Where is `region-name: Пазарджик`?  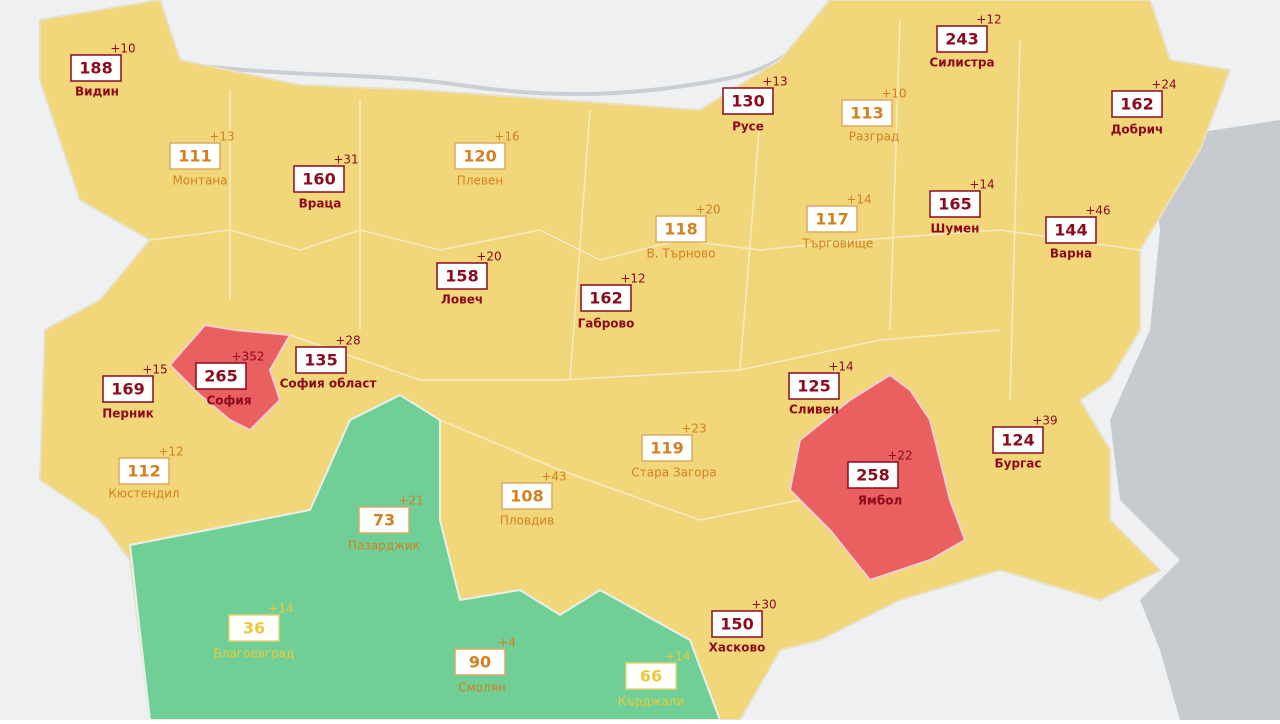
region-name: Пазарджик is located at coordinates (384, 546).